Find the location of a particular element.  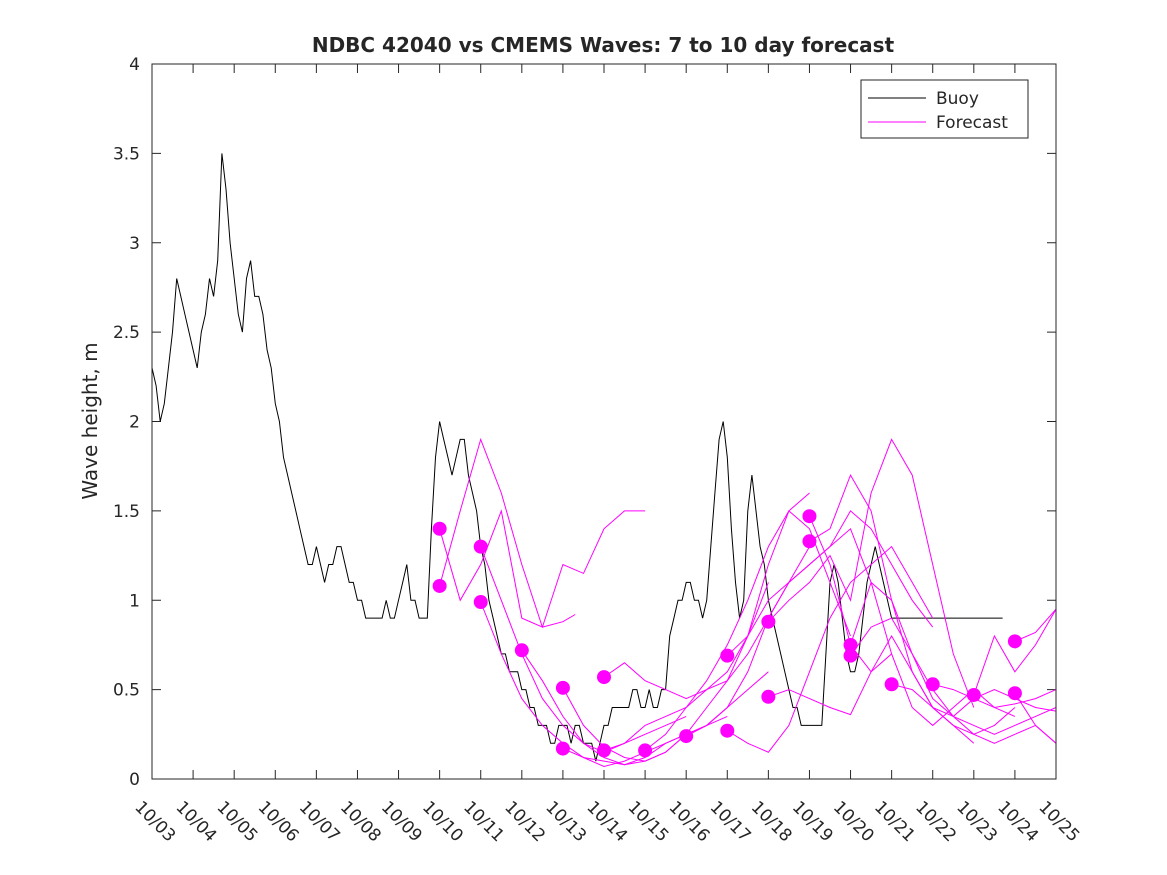

y-tick-label: 1.5 is located at coordinates (126, 512).